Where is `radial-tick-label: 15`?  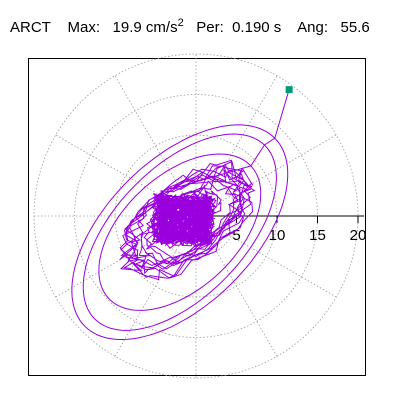
radial-tick-label: 15 is located at coordinates (317, 235).